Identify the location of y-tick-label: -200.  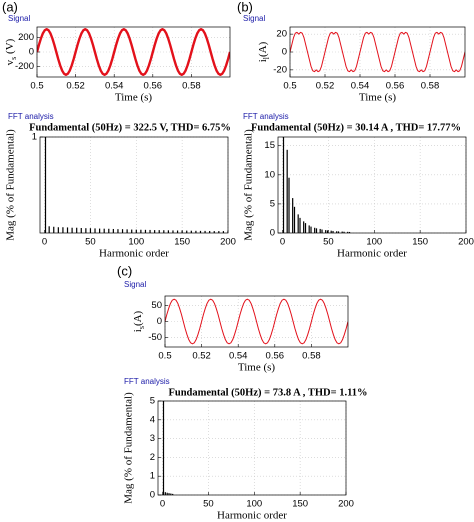
(24, 66).